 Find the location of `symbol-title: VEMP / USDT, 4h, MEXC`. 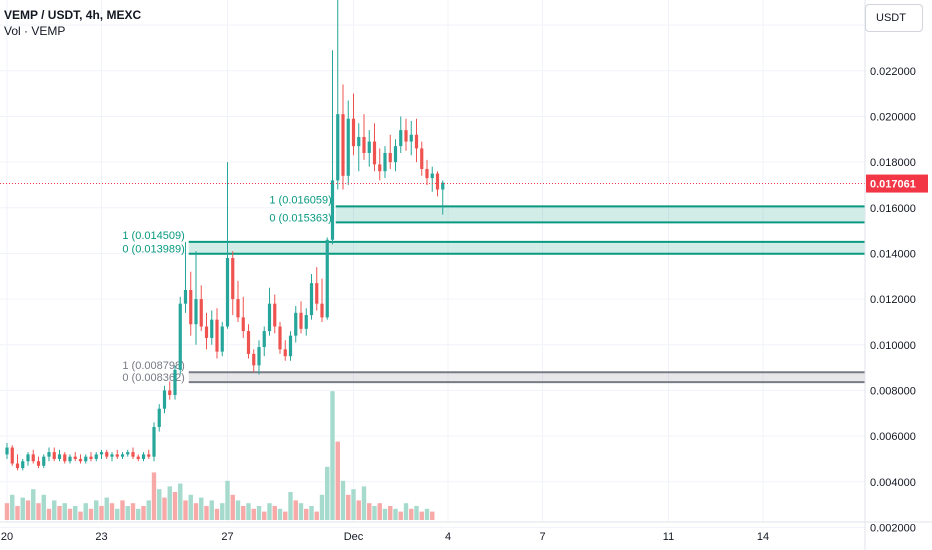

symbol-title: VEMP / USDT, 4h, MEXC is located at coordinates (73, 15).